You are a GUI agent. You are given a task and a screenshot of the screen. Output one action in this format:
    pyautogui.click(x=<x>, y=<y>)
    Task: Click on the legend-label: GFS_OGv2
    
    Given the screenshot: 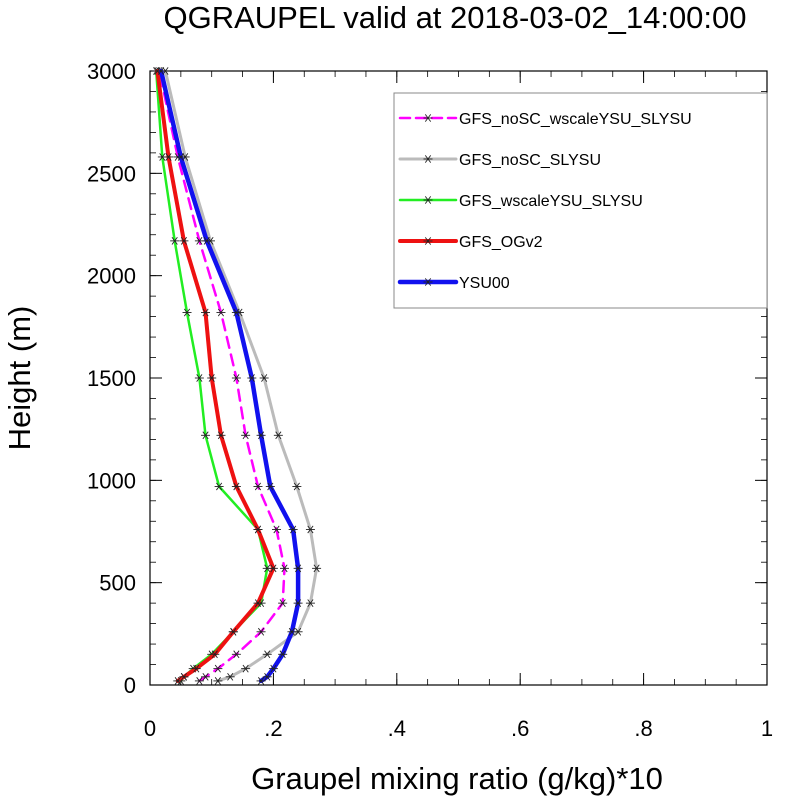 What is the action you would take?
    pyautogui.click(x=501, y=242)
    